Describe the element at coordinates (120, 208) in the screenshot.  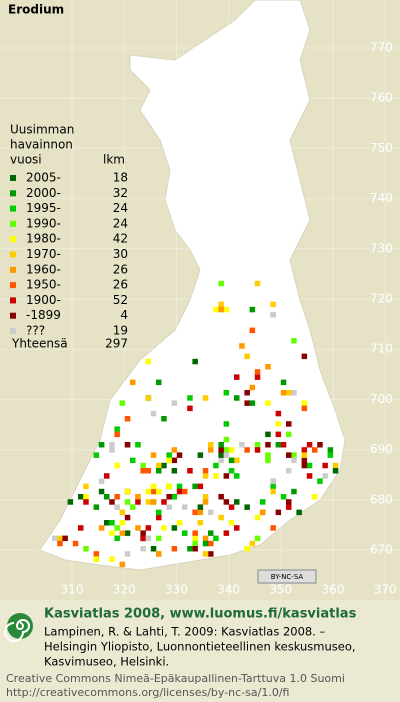
I see `legend-count: 24` at that location.